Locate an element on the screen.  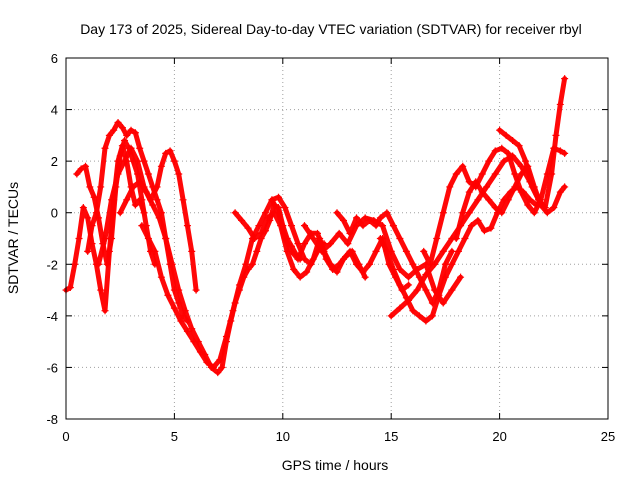
x-tick-label-2: 10 is located at coordinates (283, 436).